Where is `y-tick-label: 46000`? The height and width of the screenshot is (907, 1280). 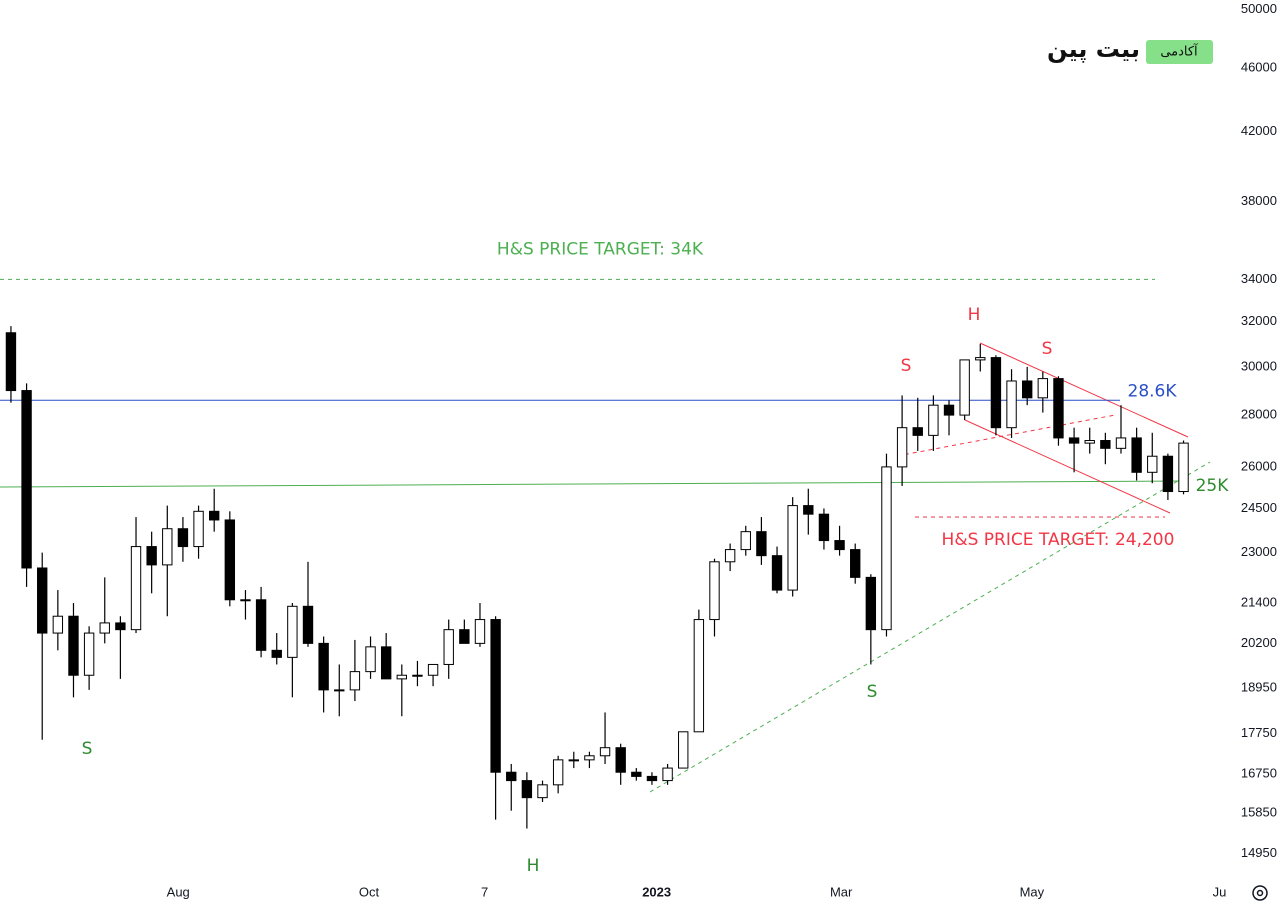 y-tick-label: 46000 is located at coordinates (1259, 66).